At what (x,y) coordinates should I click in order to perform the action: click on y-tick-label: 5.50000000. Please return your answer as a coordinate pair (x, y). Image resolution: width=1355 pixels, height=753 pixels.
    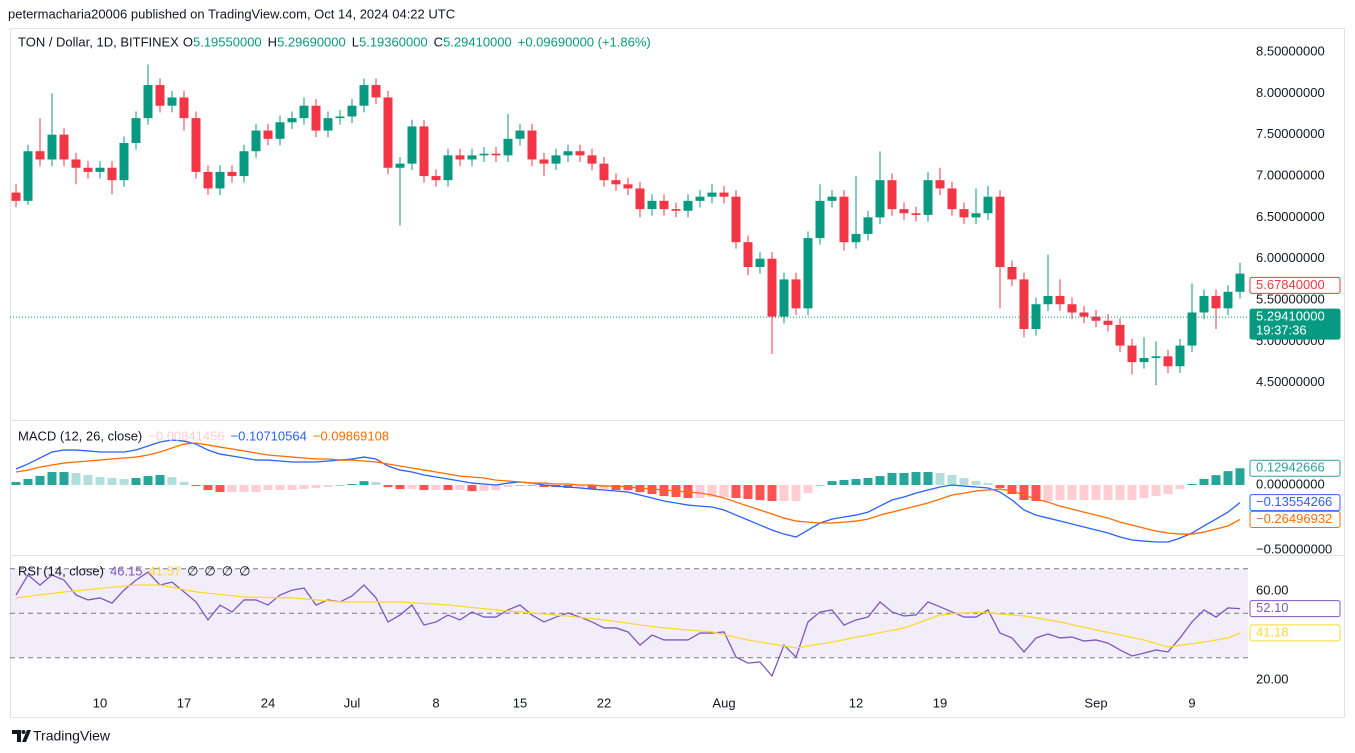
    Looking at the image, I should click on (1290, 299).